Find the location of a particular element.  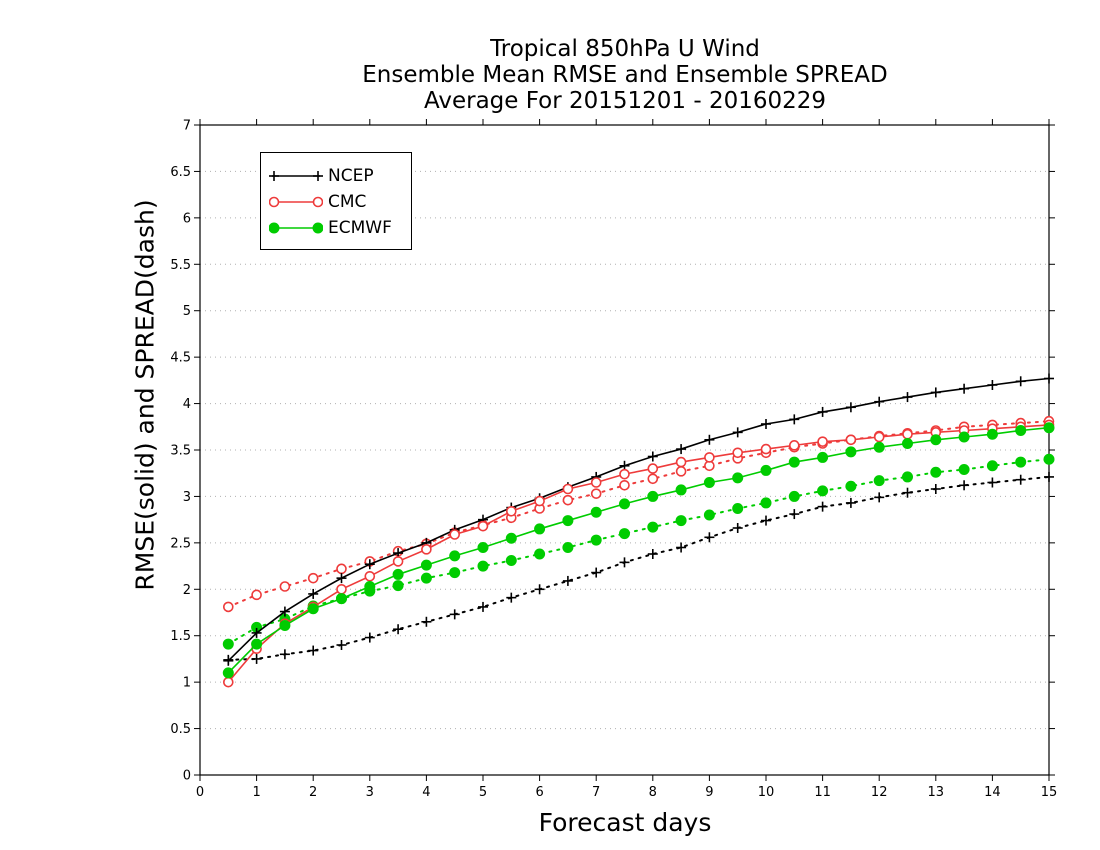

chart-title-line-3: Average For 20151201 - 20160229 is located at coordinates (625, 101).